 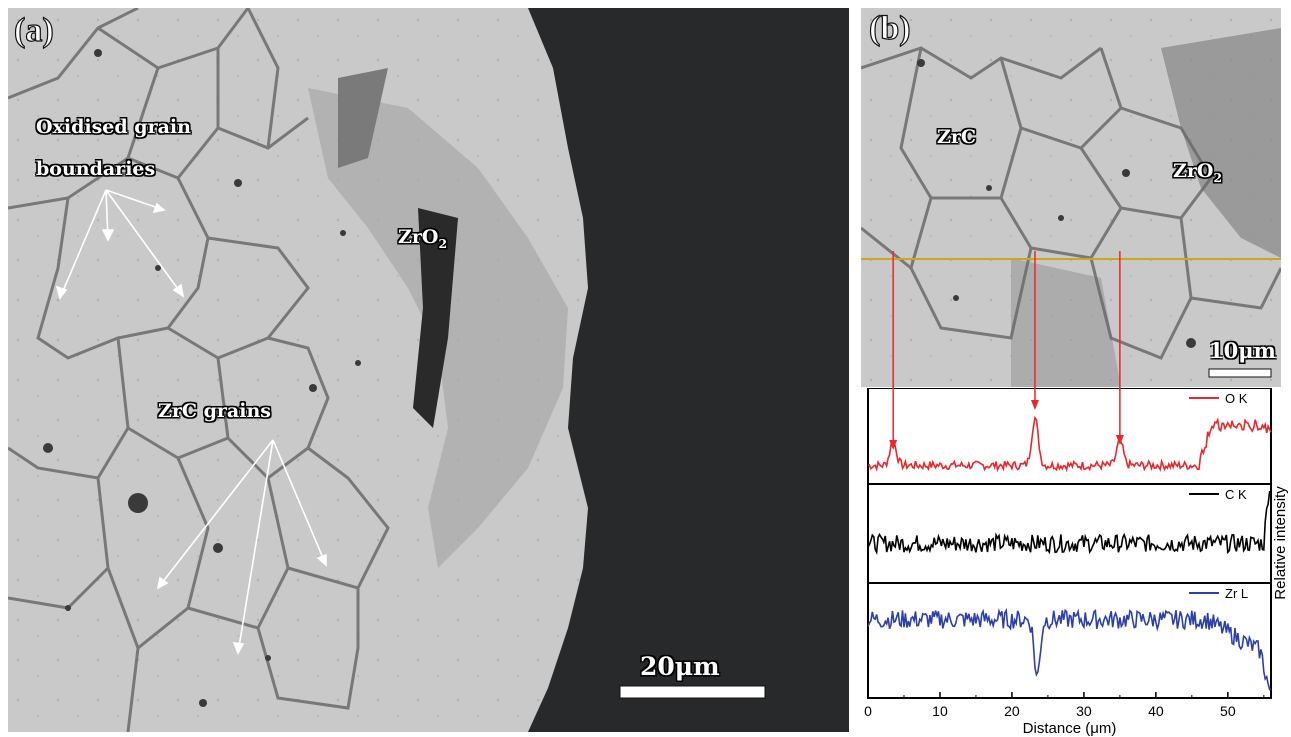 What do you see at coordinates (957, 137) in the screenshot?
I see `label-zrc-b: ZrC` at bounding box center [957, 137].